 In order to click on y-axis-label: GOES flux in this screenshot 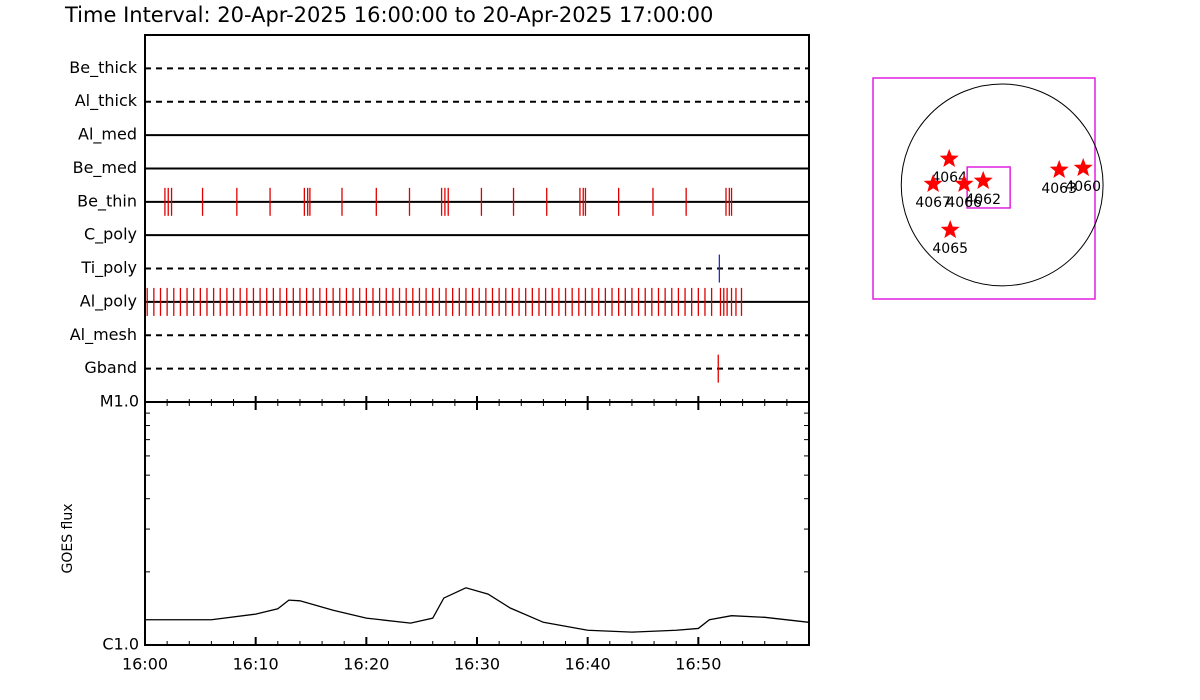, I will do `click(68, 538)`.